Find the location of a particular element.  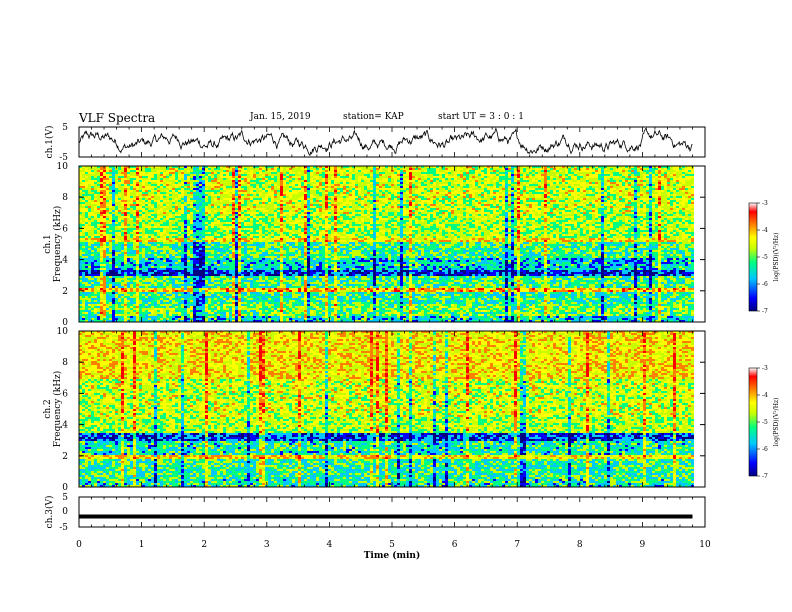

time-tick-label: 2 is located at coordinates (204, 545).